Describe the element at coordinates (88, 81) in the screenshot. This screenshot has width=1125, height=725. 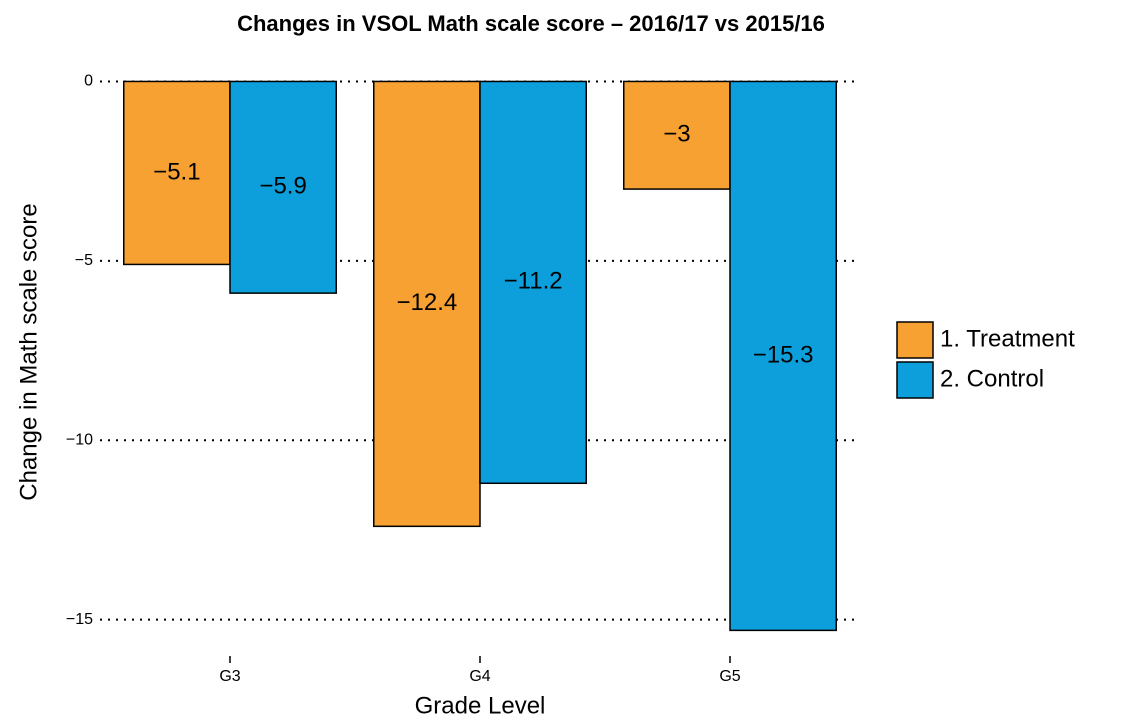
I see `y-tick-label: 0` at that location.